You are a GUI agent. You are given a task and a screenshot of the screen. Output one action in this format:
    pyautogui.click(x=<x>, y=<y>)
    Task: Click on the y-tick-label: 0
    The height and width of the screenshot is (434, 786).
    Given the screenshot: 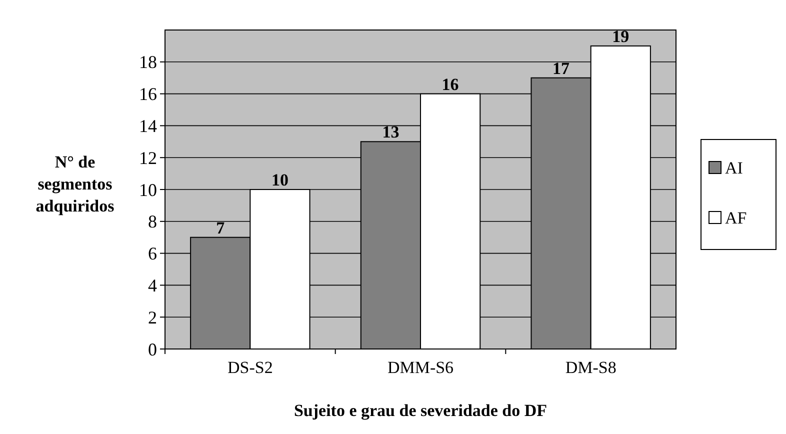 What is the action you would take?
    pyautogui.click(x=152, y=349)
    